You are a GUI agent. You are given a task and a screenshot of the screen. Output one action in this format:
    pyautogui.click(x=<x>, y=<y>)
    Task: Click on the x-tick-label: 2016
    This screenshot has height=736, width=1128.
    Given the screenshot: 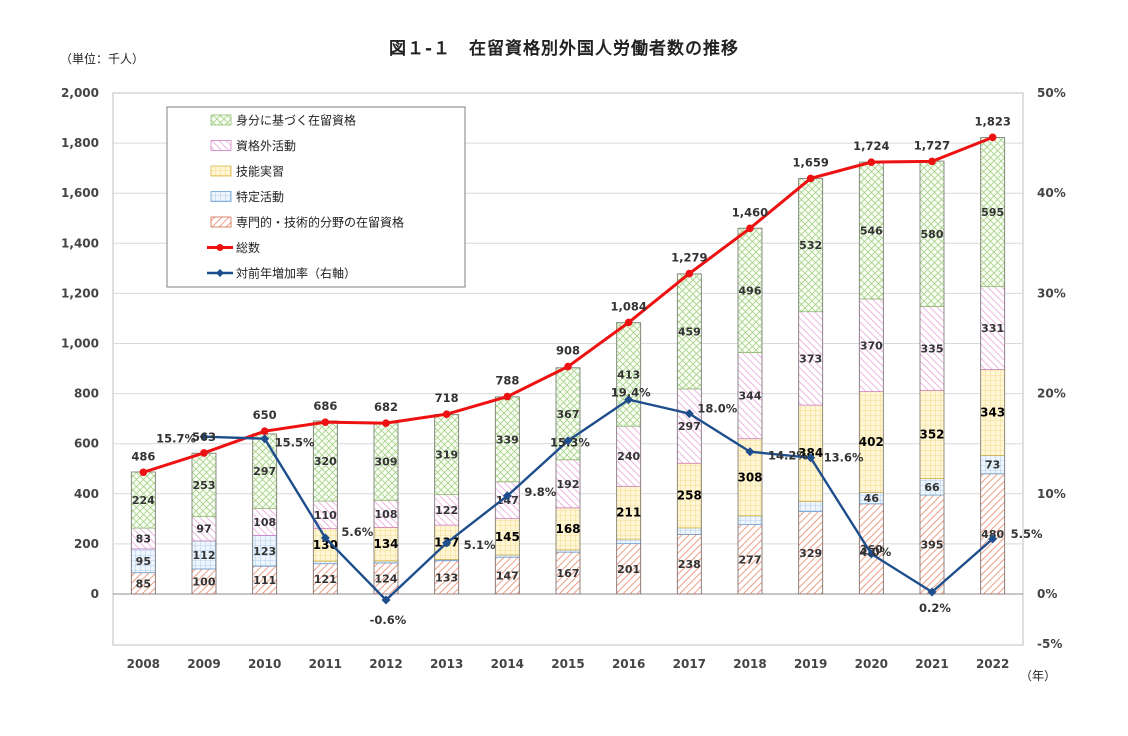 What is the action you would take?
    pyautogui.click(x=628, y=664)
    